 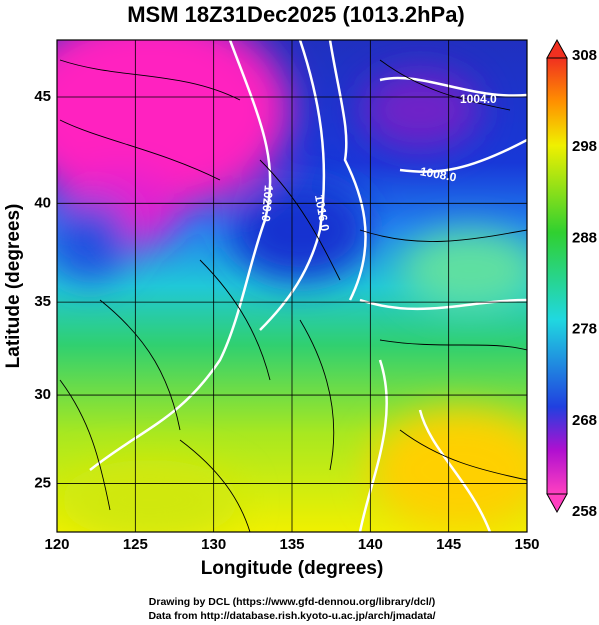 I want to click on colorbar-tick-label: 268, so click(x=584, y=420).